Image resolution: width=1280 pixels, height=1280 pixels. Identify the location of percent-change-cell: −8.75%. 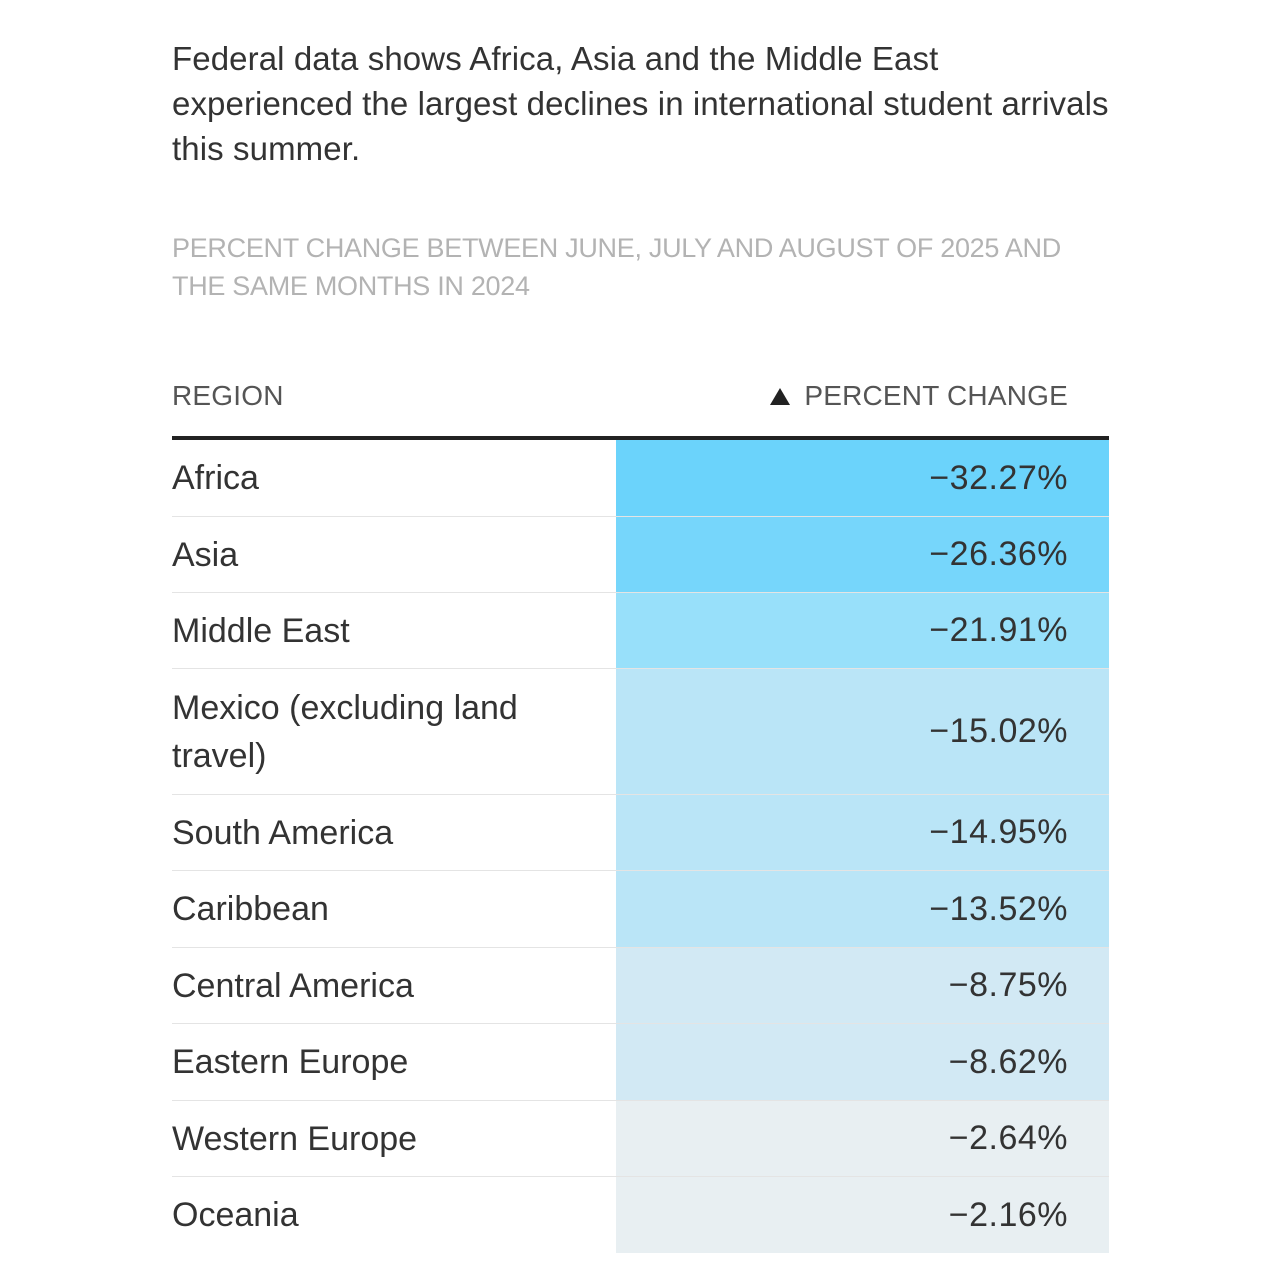
(862, 985).